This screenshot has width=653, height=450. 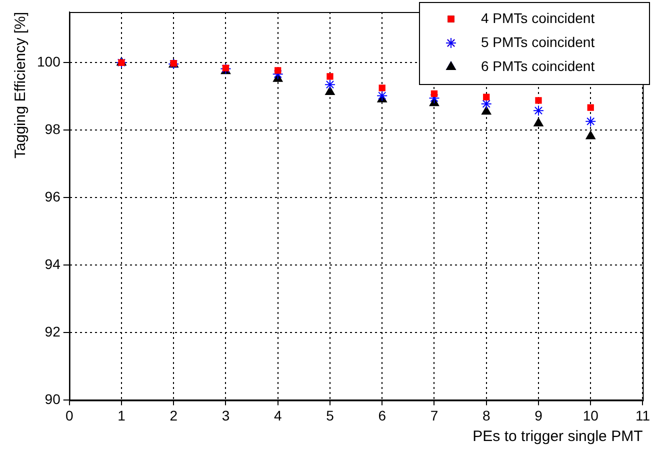 What do you see at coordinates (486, 415) in the screenshot?
I see `x-tick-label: 8` at bounding box center [486, 415].